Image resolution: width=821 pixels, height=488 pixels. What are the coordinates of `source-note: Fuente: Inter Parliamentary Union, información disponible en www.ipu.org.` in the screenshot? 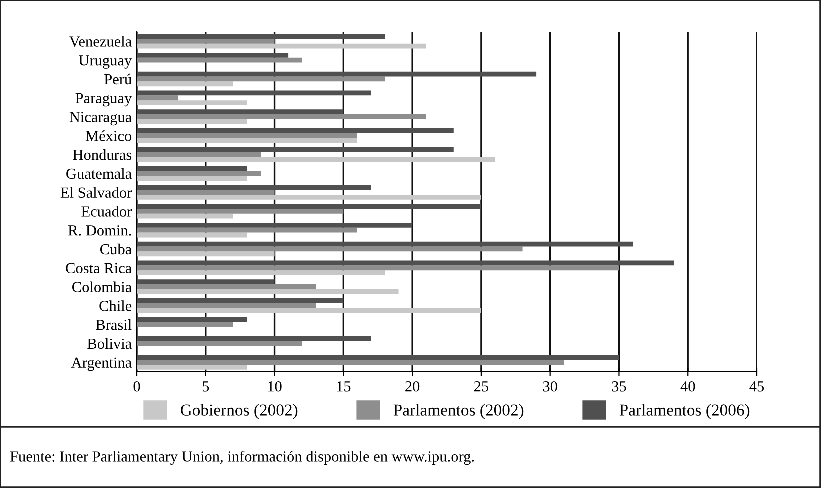 It's located at (242, 458).